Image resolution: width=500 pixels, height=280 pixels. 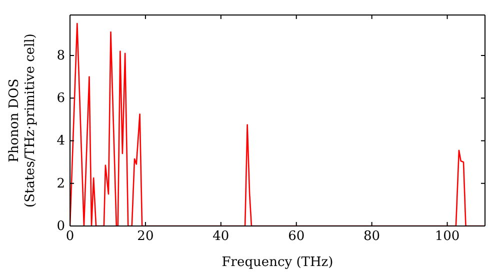 What do you see at coordinates (60, 226) in the screenshot?
I see `y-tick-label: 0` at bounding box center [60, 226].